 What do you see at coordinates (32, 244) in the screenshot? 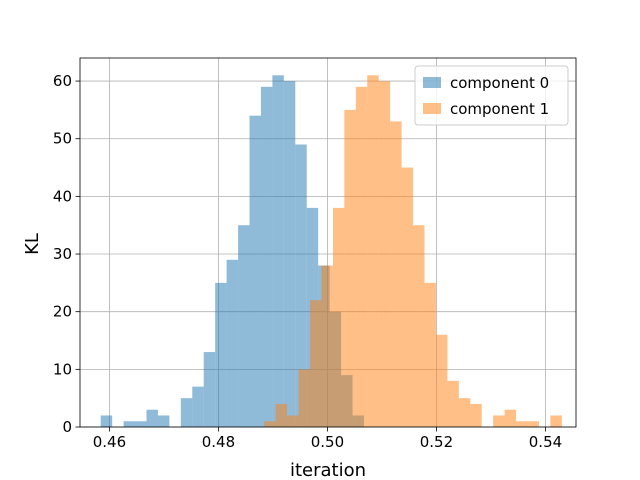
I see `y-axis-label: KL` at bounding box center [32, 244].